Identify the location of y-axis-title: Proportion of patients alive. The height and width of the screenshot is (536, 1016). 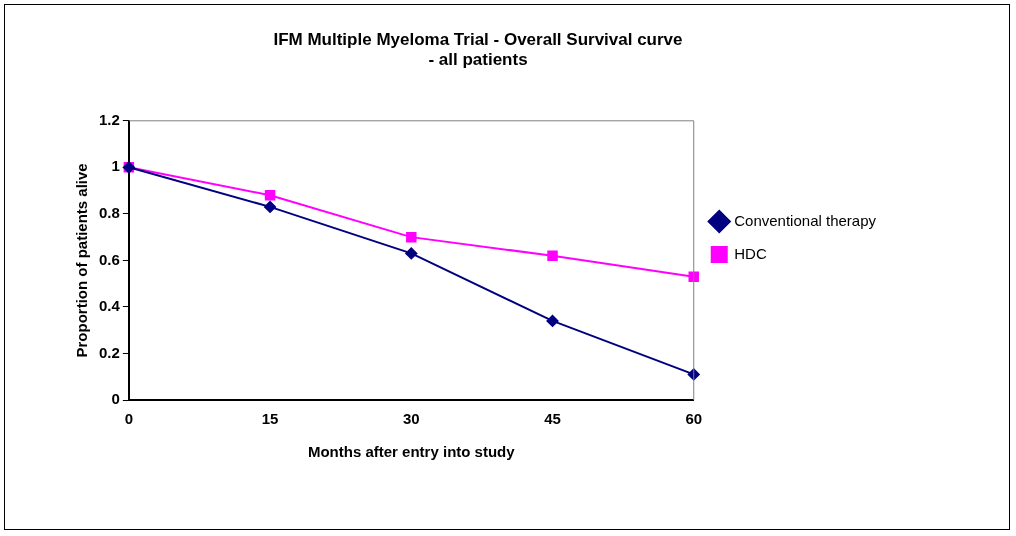
(82, 260).